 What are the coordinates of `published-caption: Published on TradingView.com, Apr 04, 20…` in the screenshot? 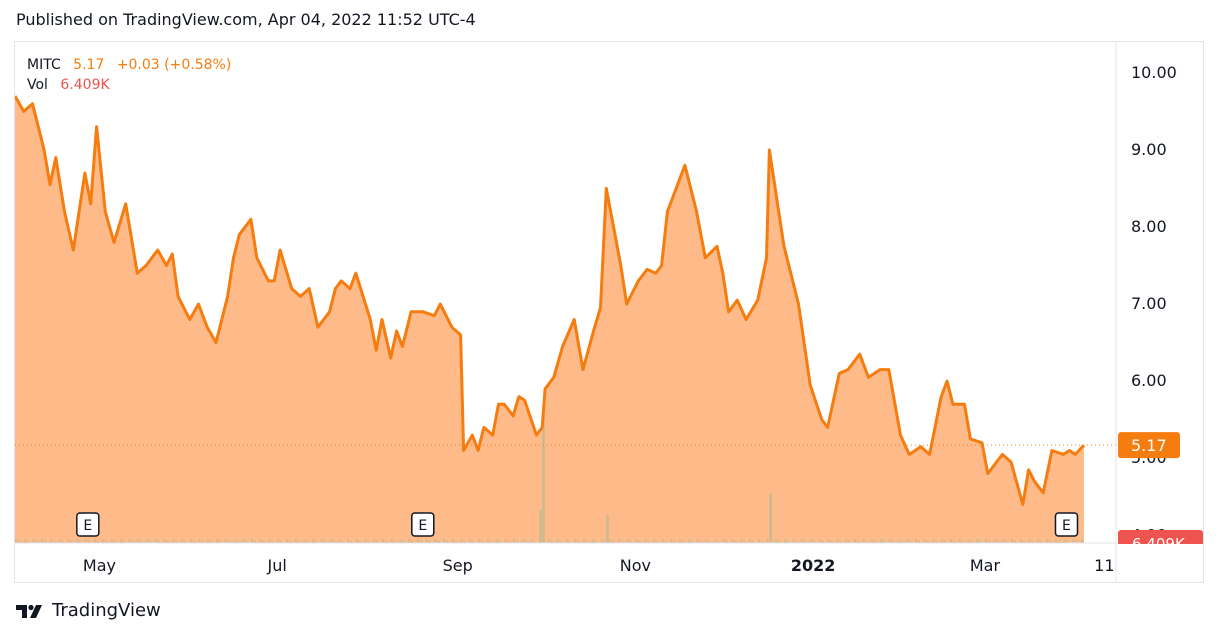 It's located at (246, 19).